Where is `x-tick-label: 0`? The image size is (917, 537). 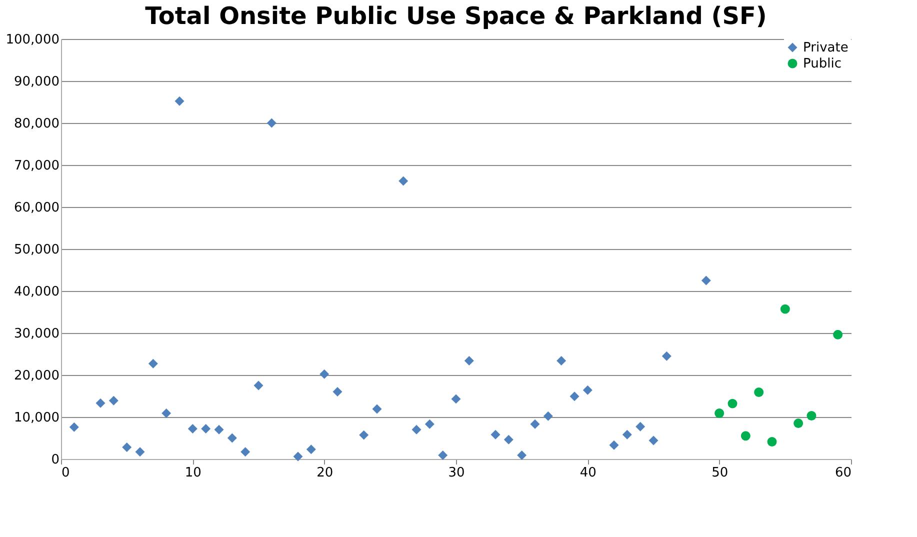 x-tick-label: 0 is located at coordinates (66, 473).